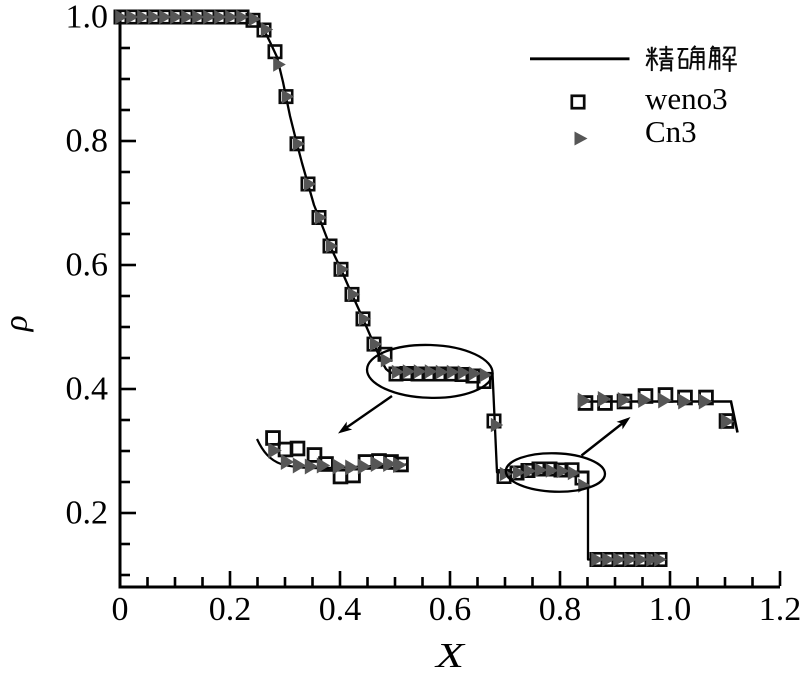  I want to click on svg-text: ρ, so click(17, 323).